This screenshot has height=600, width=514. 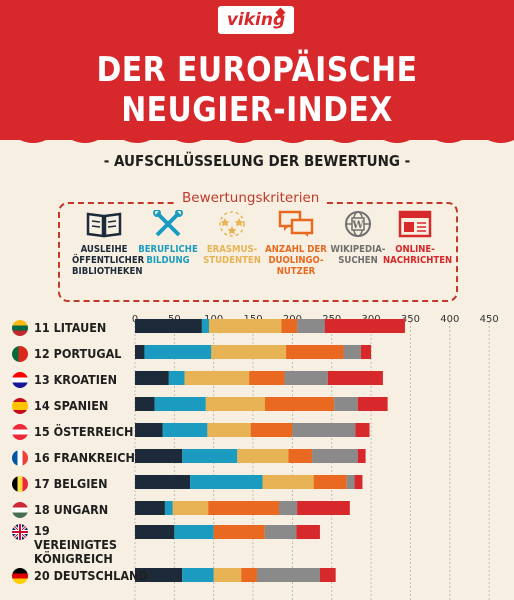 I want to click on speech-bubbles-icon, so click(x=296, y=223).